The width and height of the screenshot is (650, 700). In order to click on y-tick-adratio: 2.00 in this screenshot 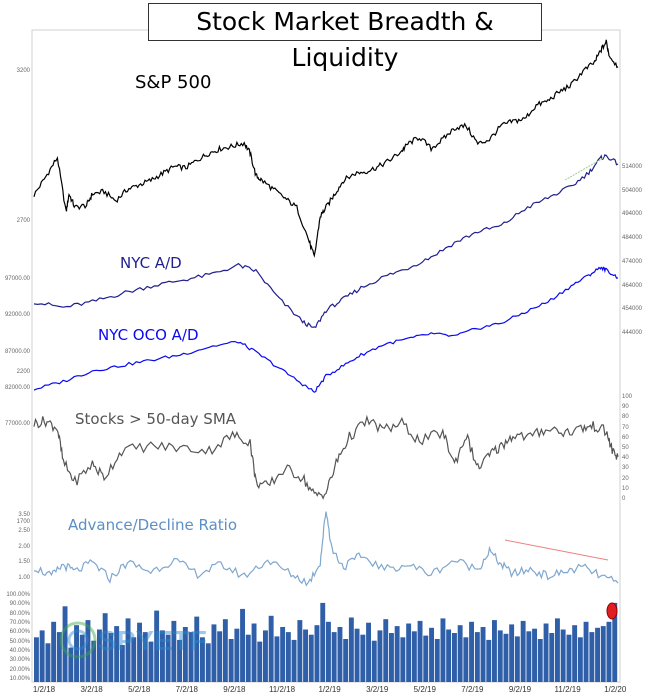, I will do `click(24, 546)`.